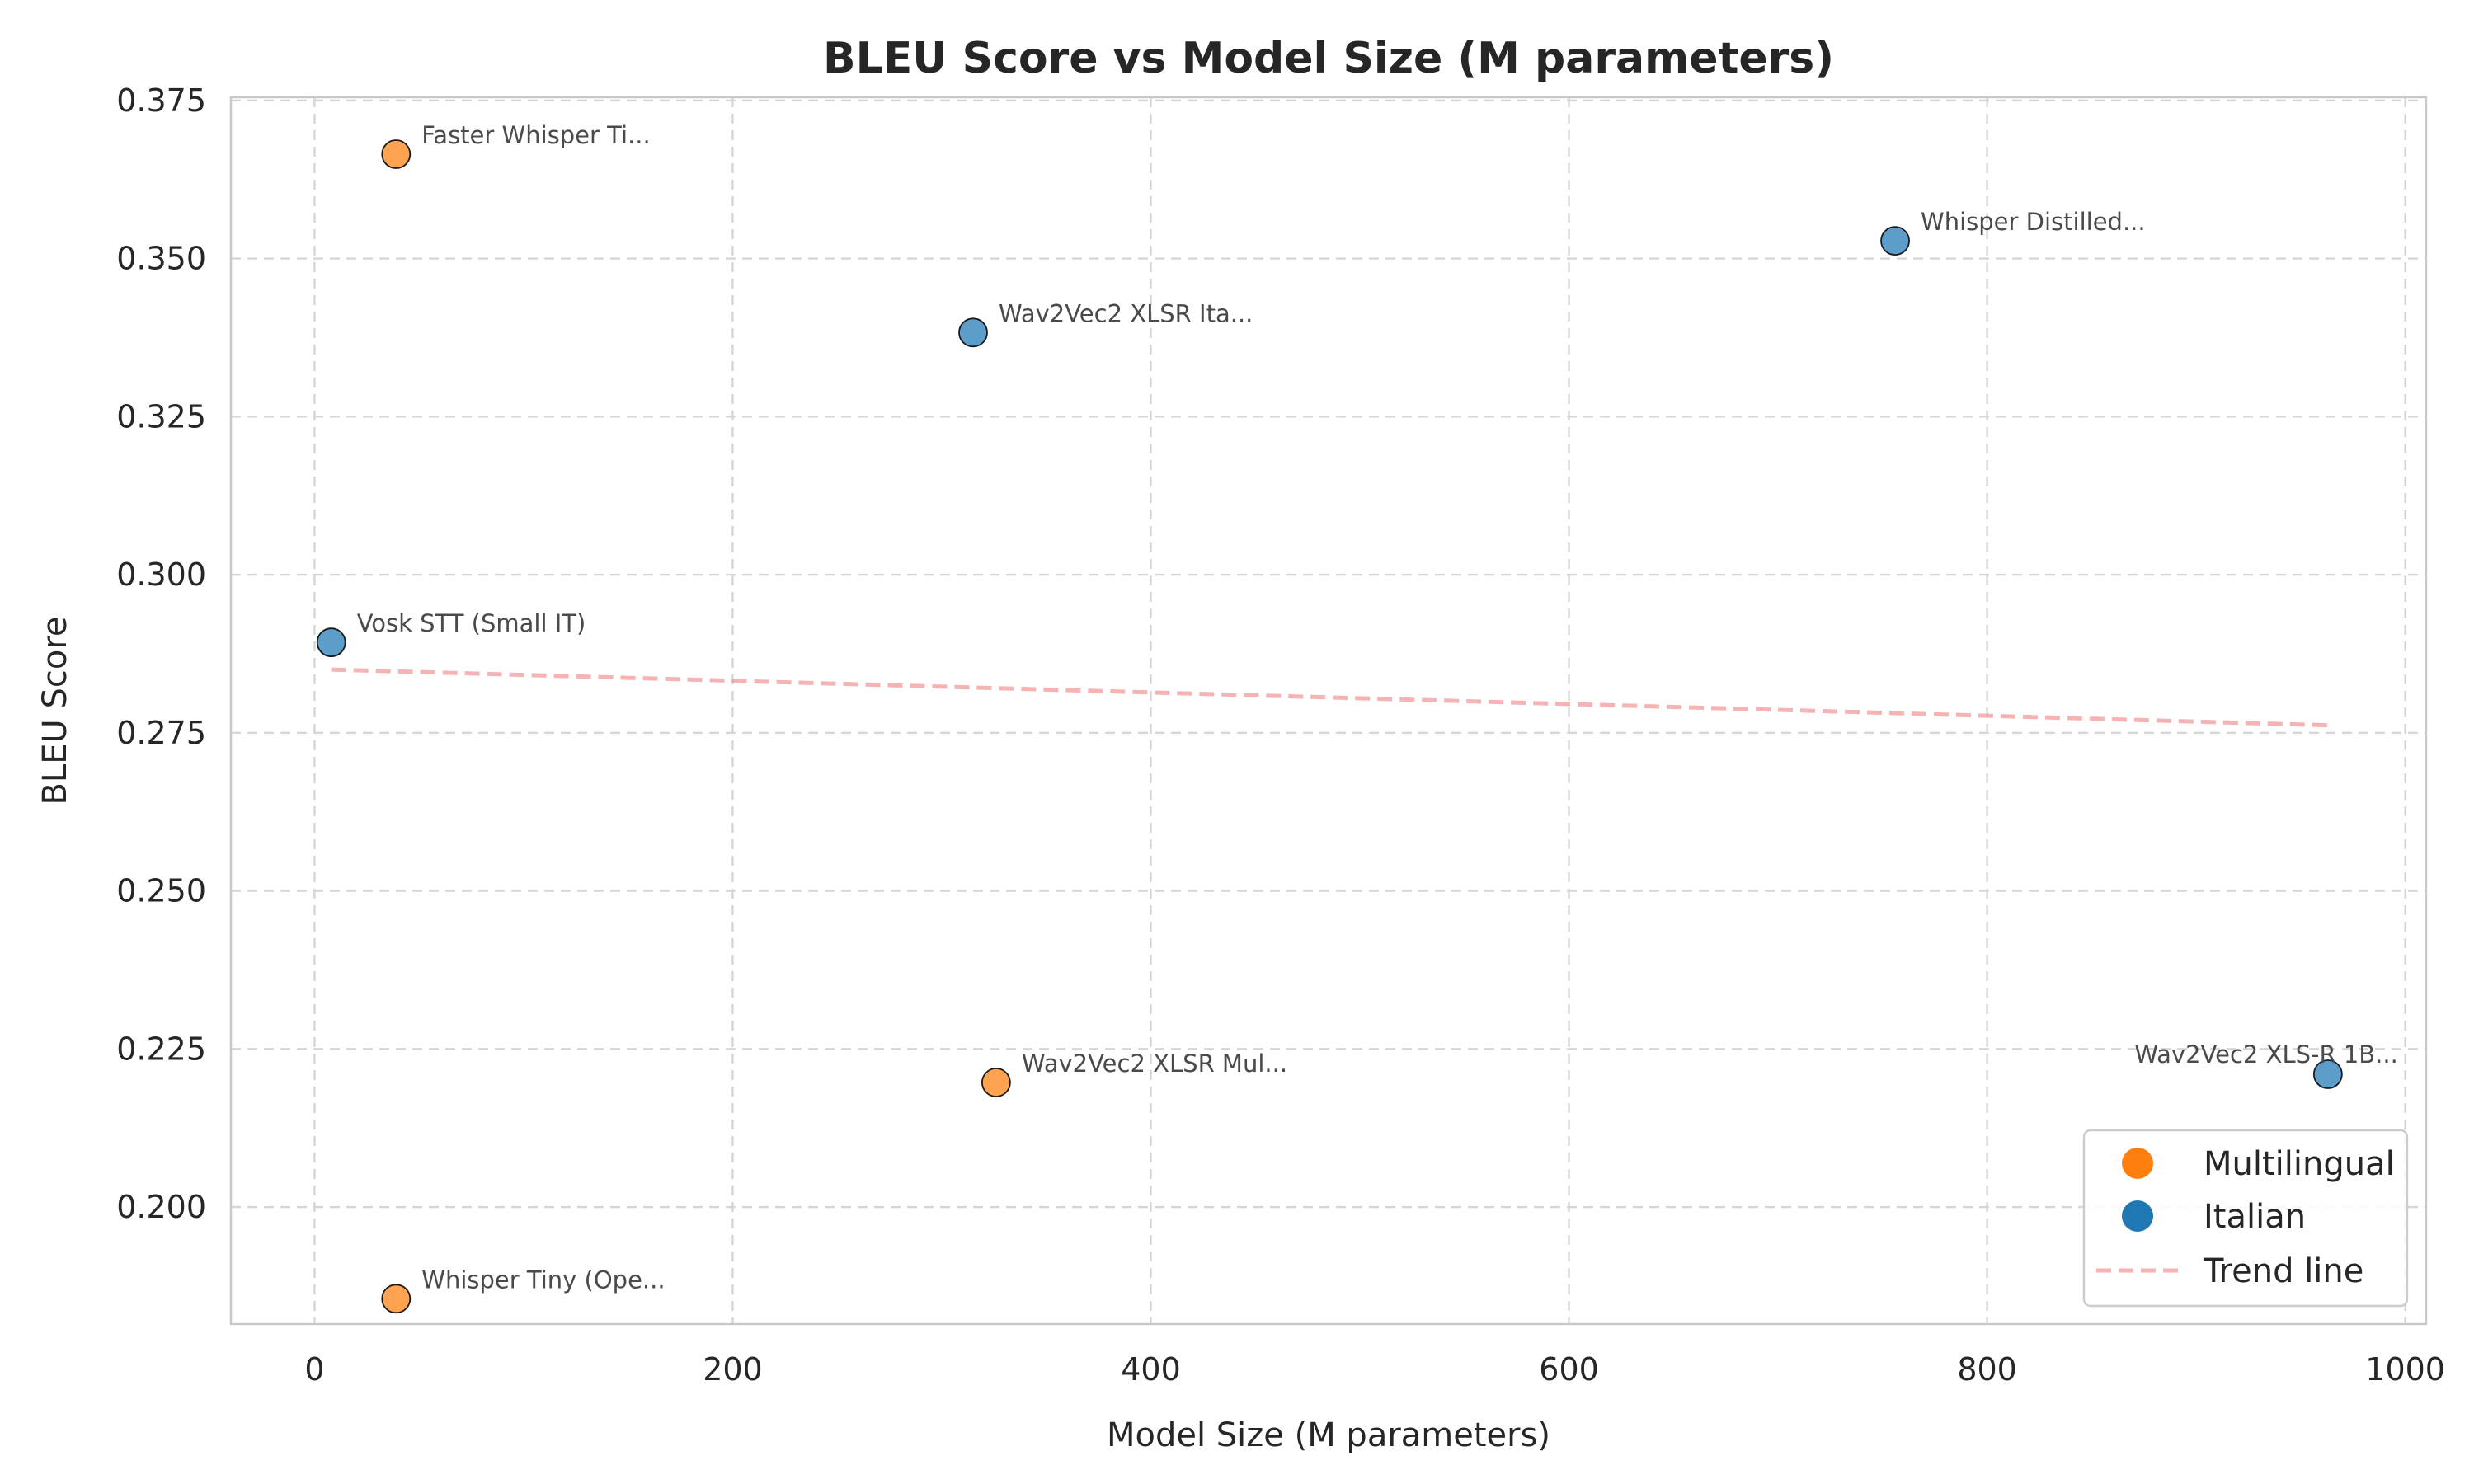 Image resolution: width=2474 pixels, height=1484 pixels. I want to click on point-whisper-distilled, so click(1895, 241).